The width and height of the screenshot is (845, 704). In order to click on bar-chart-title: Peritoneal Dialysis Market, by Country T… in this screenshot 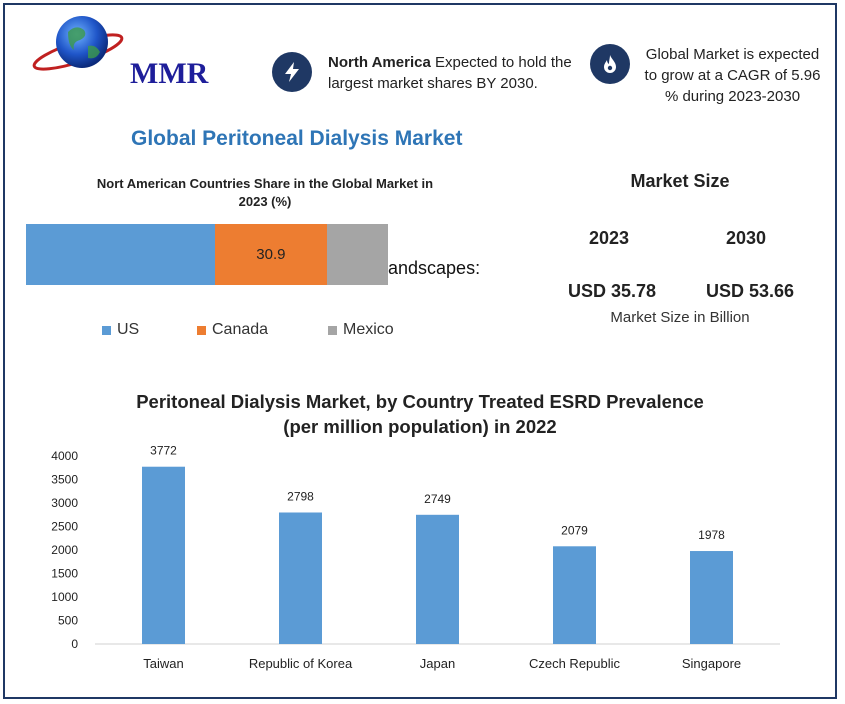, I will do `click(420, 414)`.